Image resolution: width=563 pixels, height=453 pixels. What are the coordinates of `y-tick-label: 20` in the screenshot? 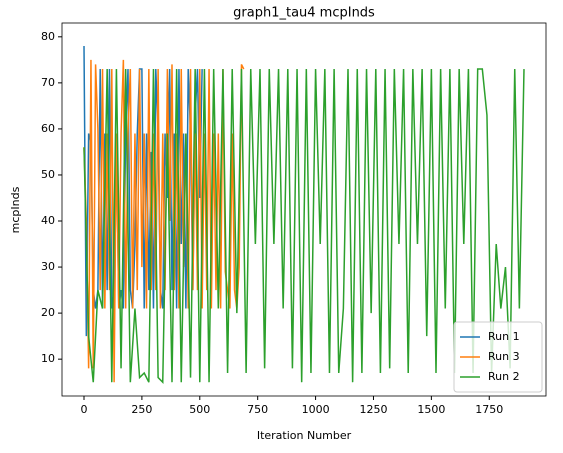 It's located at (48, 312).